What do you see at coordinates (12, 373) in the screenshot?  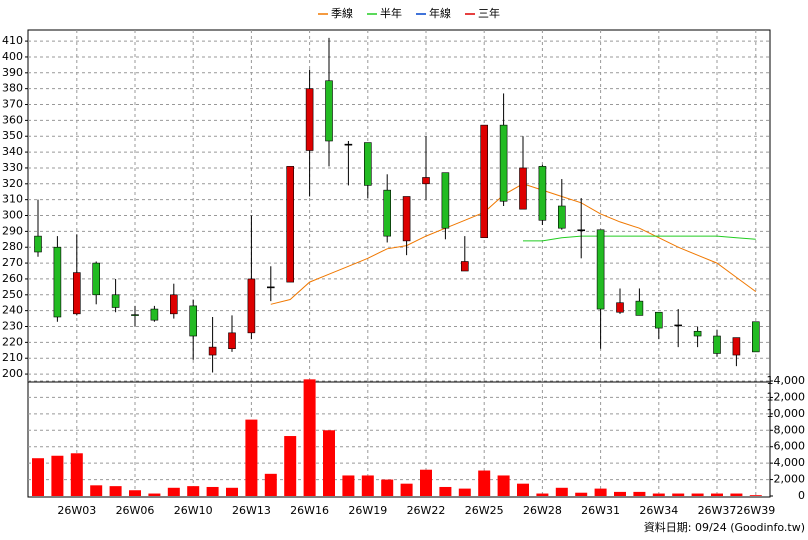 I see `y-tick-label: 200` at bounding box center [12, 373].